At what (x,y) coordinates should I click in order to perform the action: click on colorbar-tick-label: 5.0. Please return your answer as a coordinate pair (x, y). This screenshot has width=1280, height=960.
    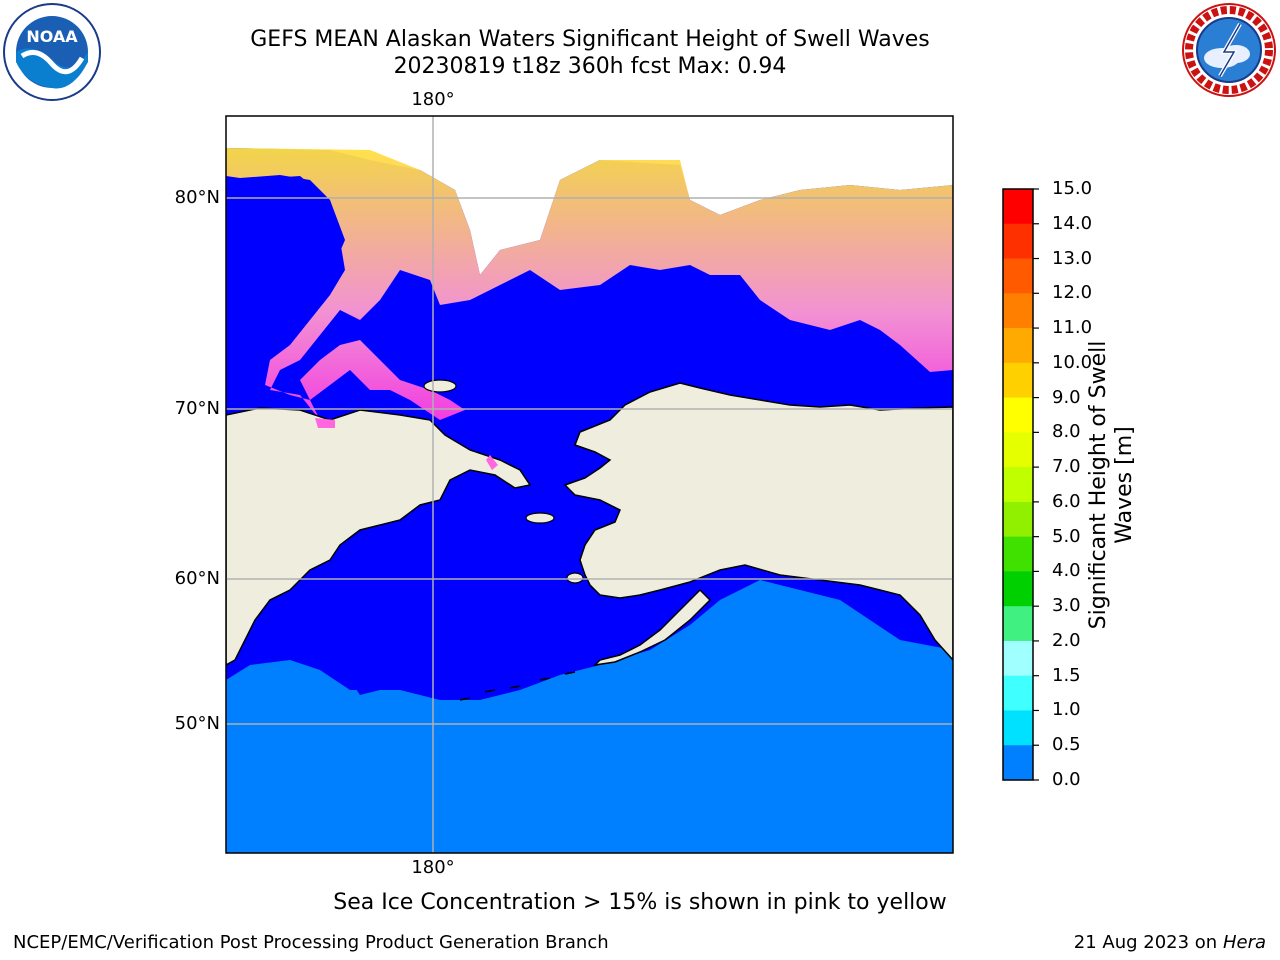
    Looking at the image, I should click on (1066, 536).